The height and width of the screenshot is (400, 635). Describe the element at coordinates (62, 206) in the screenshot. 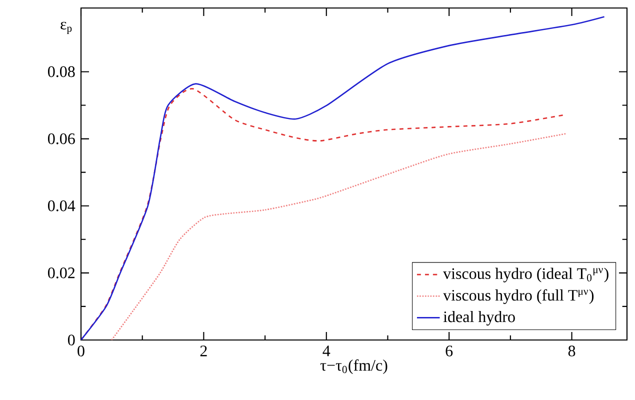

I see `y-tick-label: 0.04` at that location.